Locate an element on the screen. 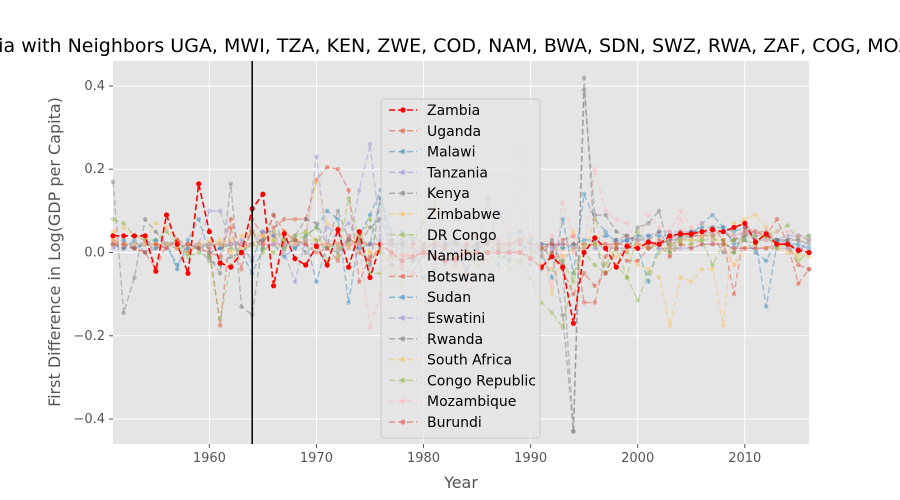 This screenshot has width=900, height=500. series-line is located at coordinates (461, 242).